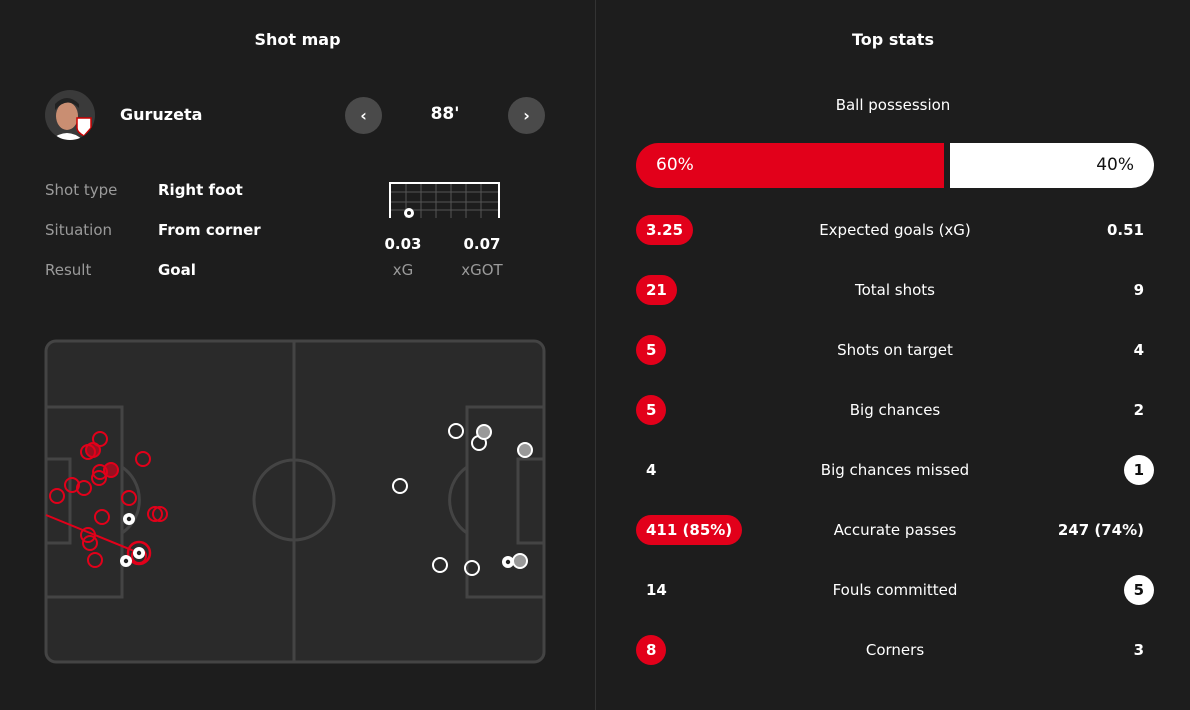 Image resolution: width=1190 pixels, height=710 pixels. Describe the element at coordinates (651, 650) in the screenshot. I see `stat-home-value: 8` at that location.